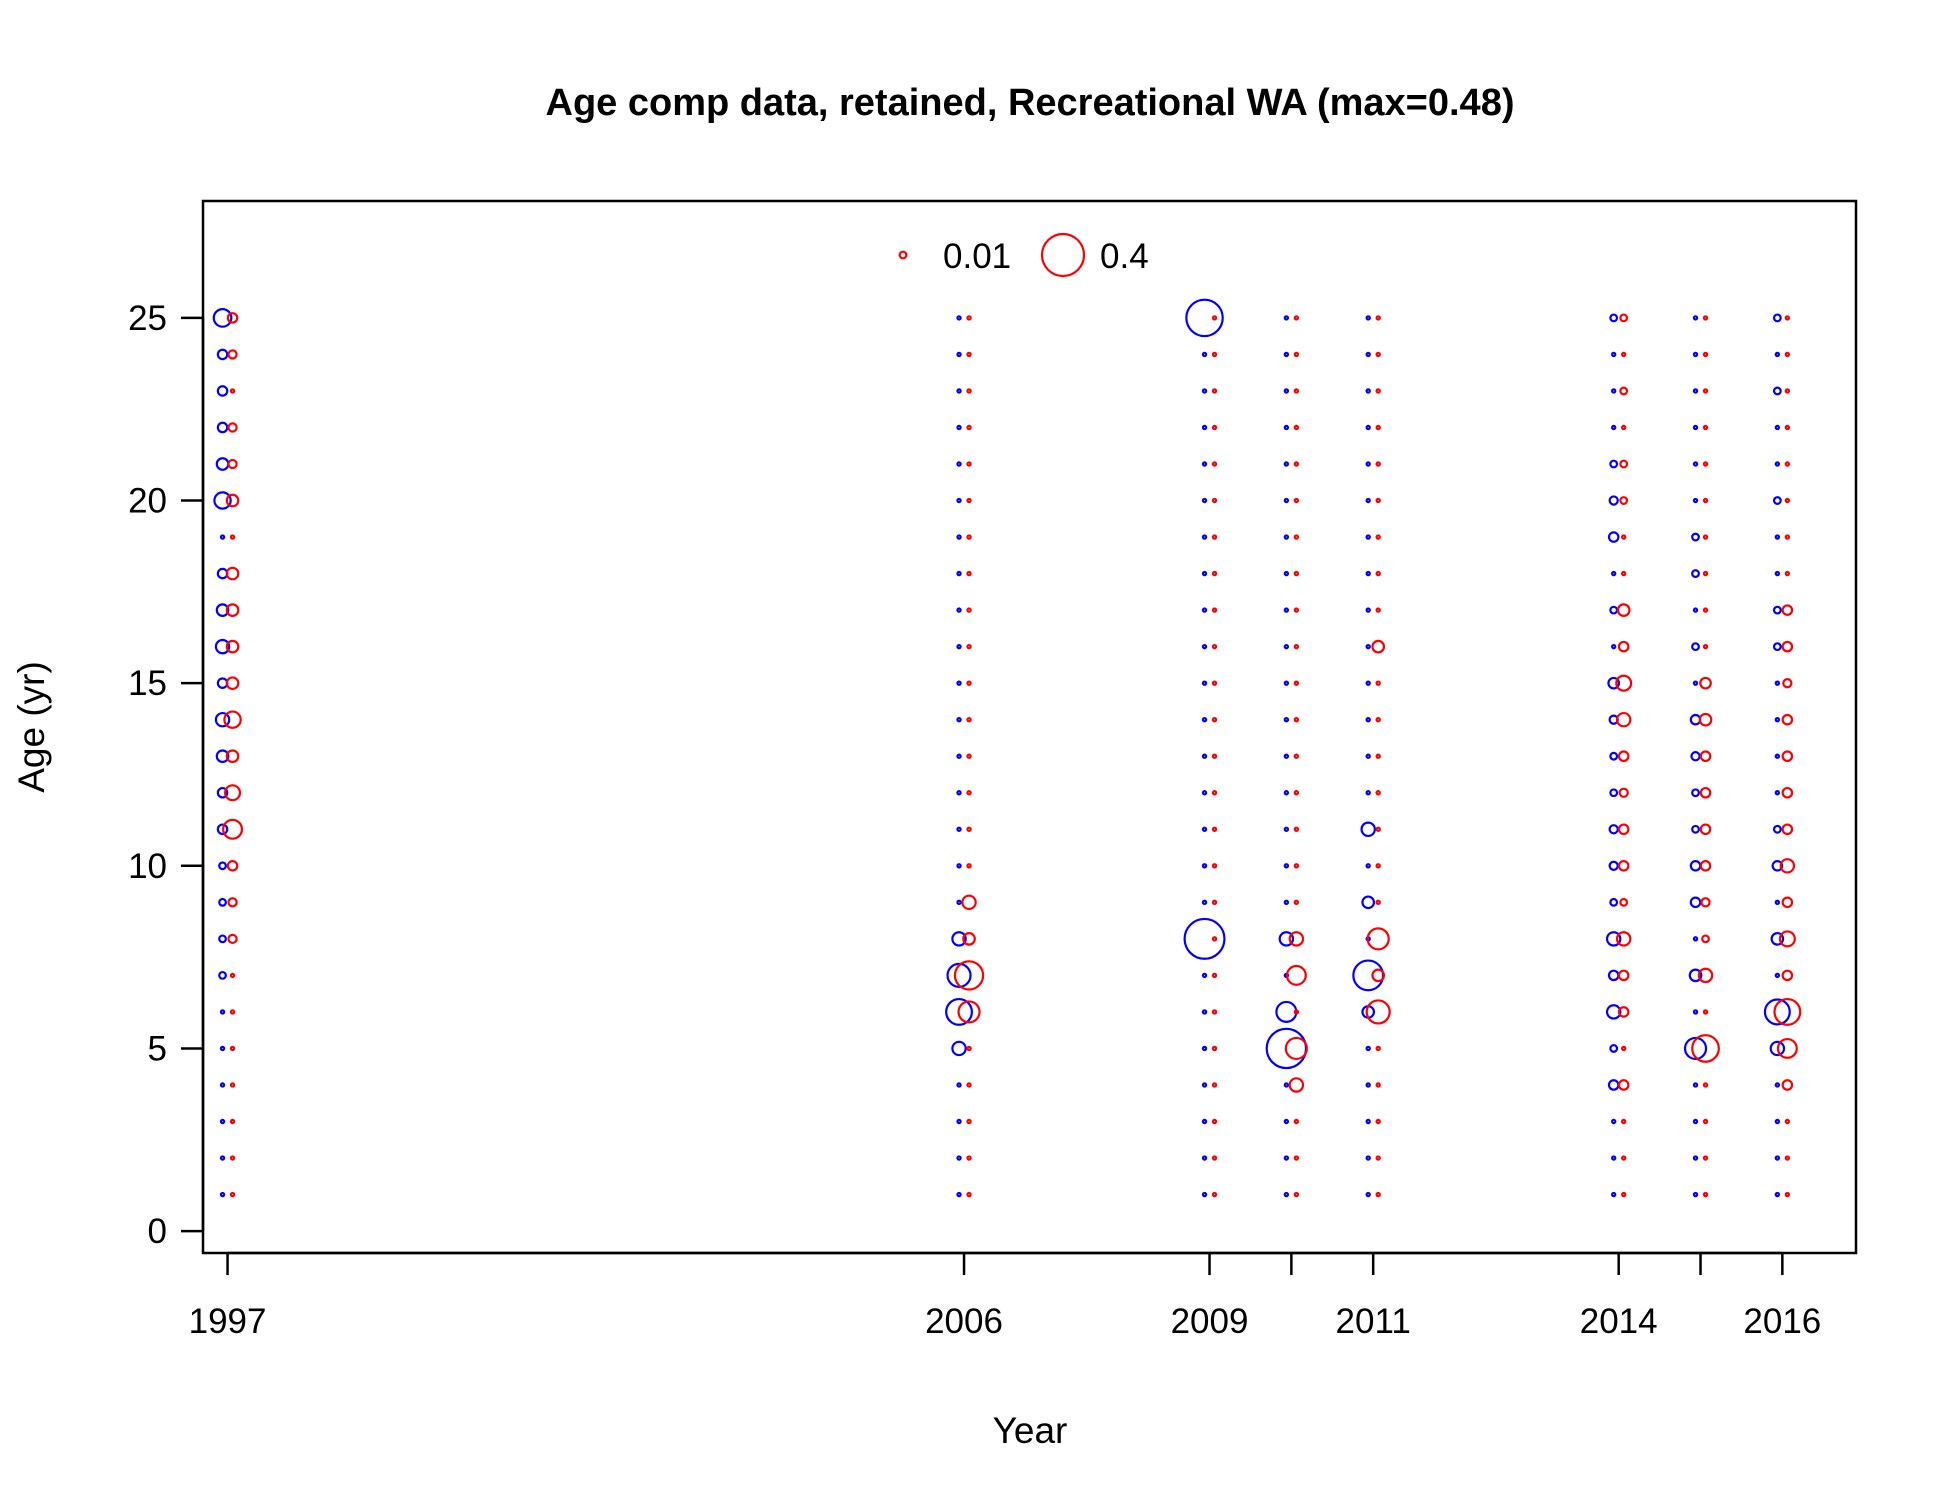  Describe the element at coordinates (147, 501) in the screenshot. I see `y-tick-label: 20` at that location.